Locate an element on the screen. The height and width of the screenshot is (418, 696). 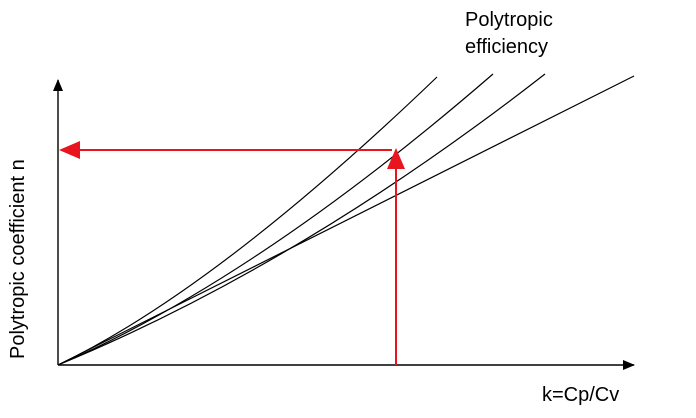
horizontal-reading-arrowhead is located at coordinates (69, 150).